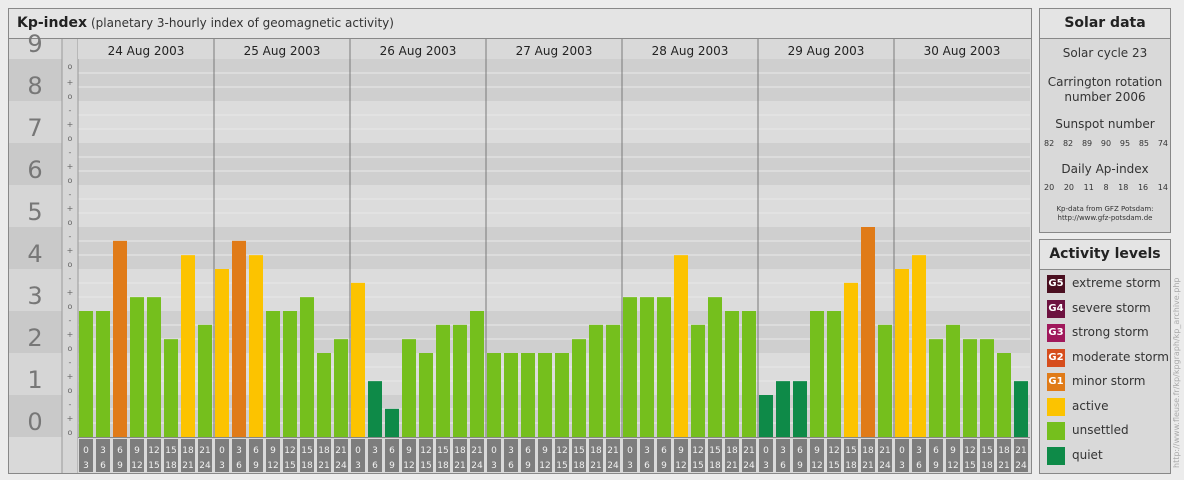 The height and width of the screenshot is (480, 1184). I want to click on interval-end: 9, so click(120, 466).